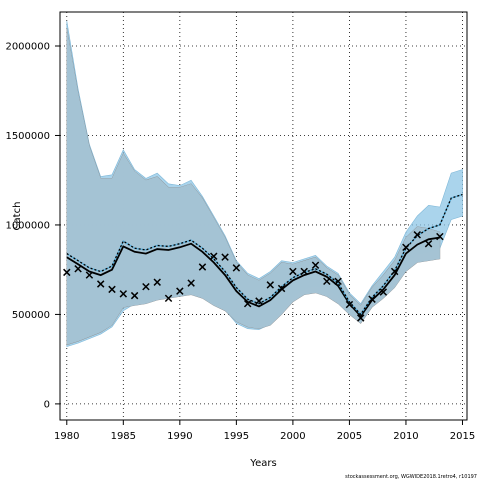 The height and width of the screenshot is (480, 480). Describe the element at coordinates (123, 436) in the screenshot. I see `x-tick-label: 1985` at that location.